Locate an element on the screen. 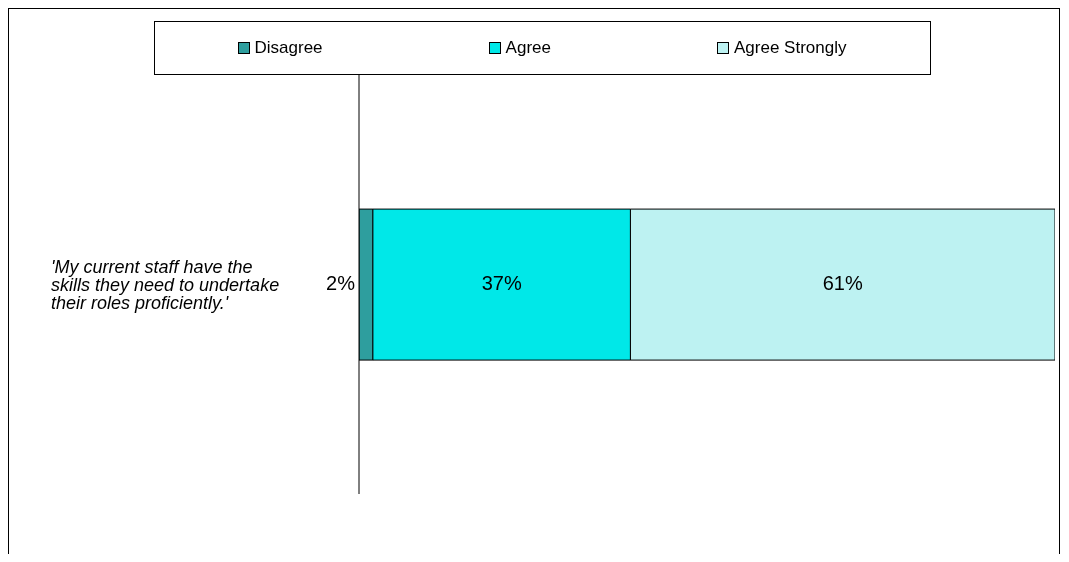 This screenshot has height=562, width=1069. legend-label: Agree is located at coordinates (527, 48).